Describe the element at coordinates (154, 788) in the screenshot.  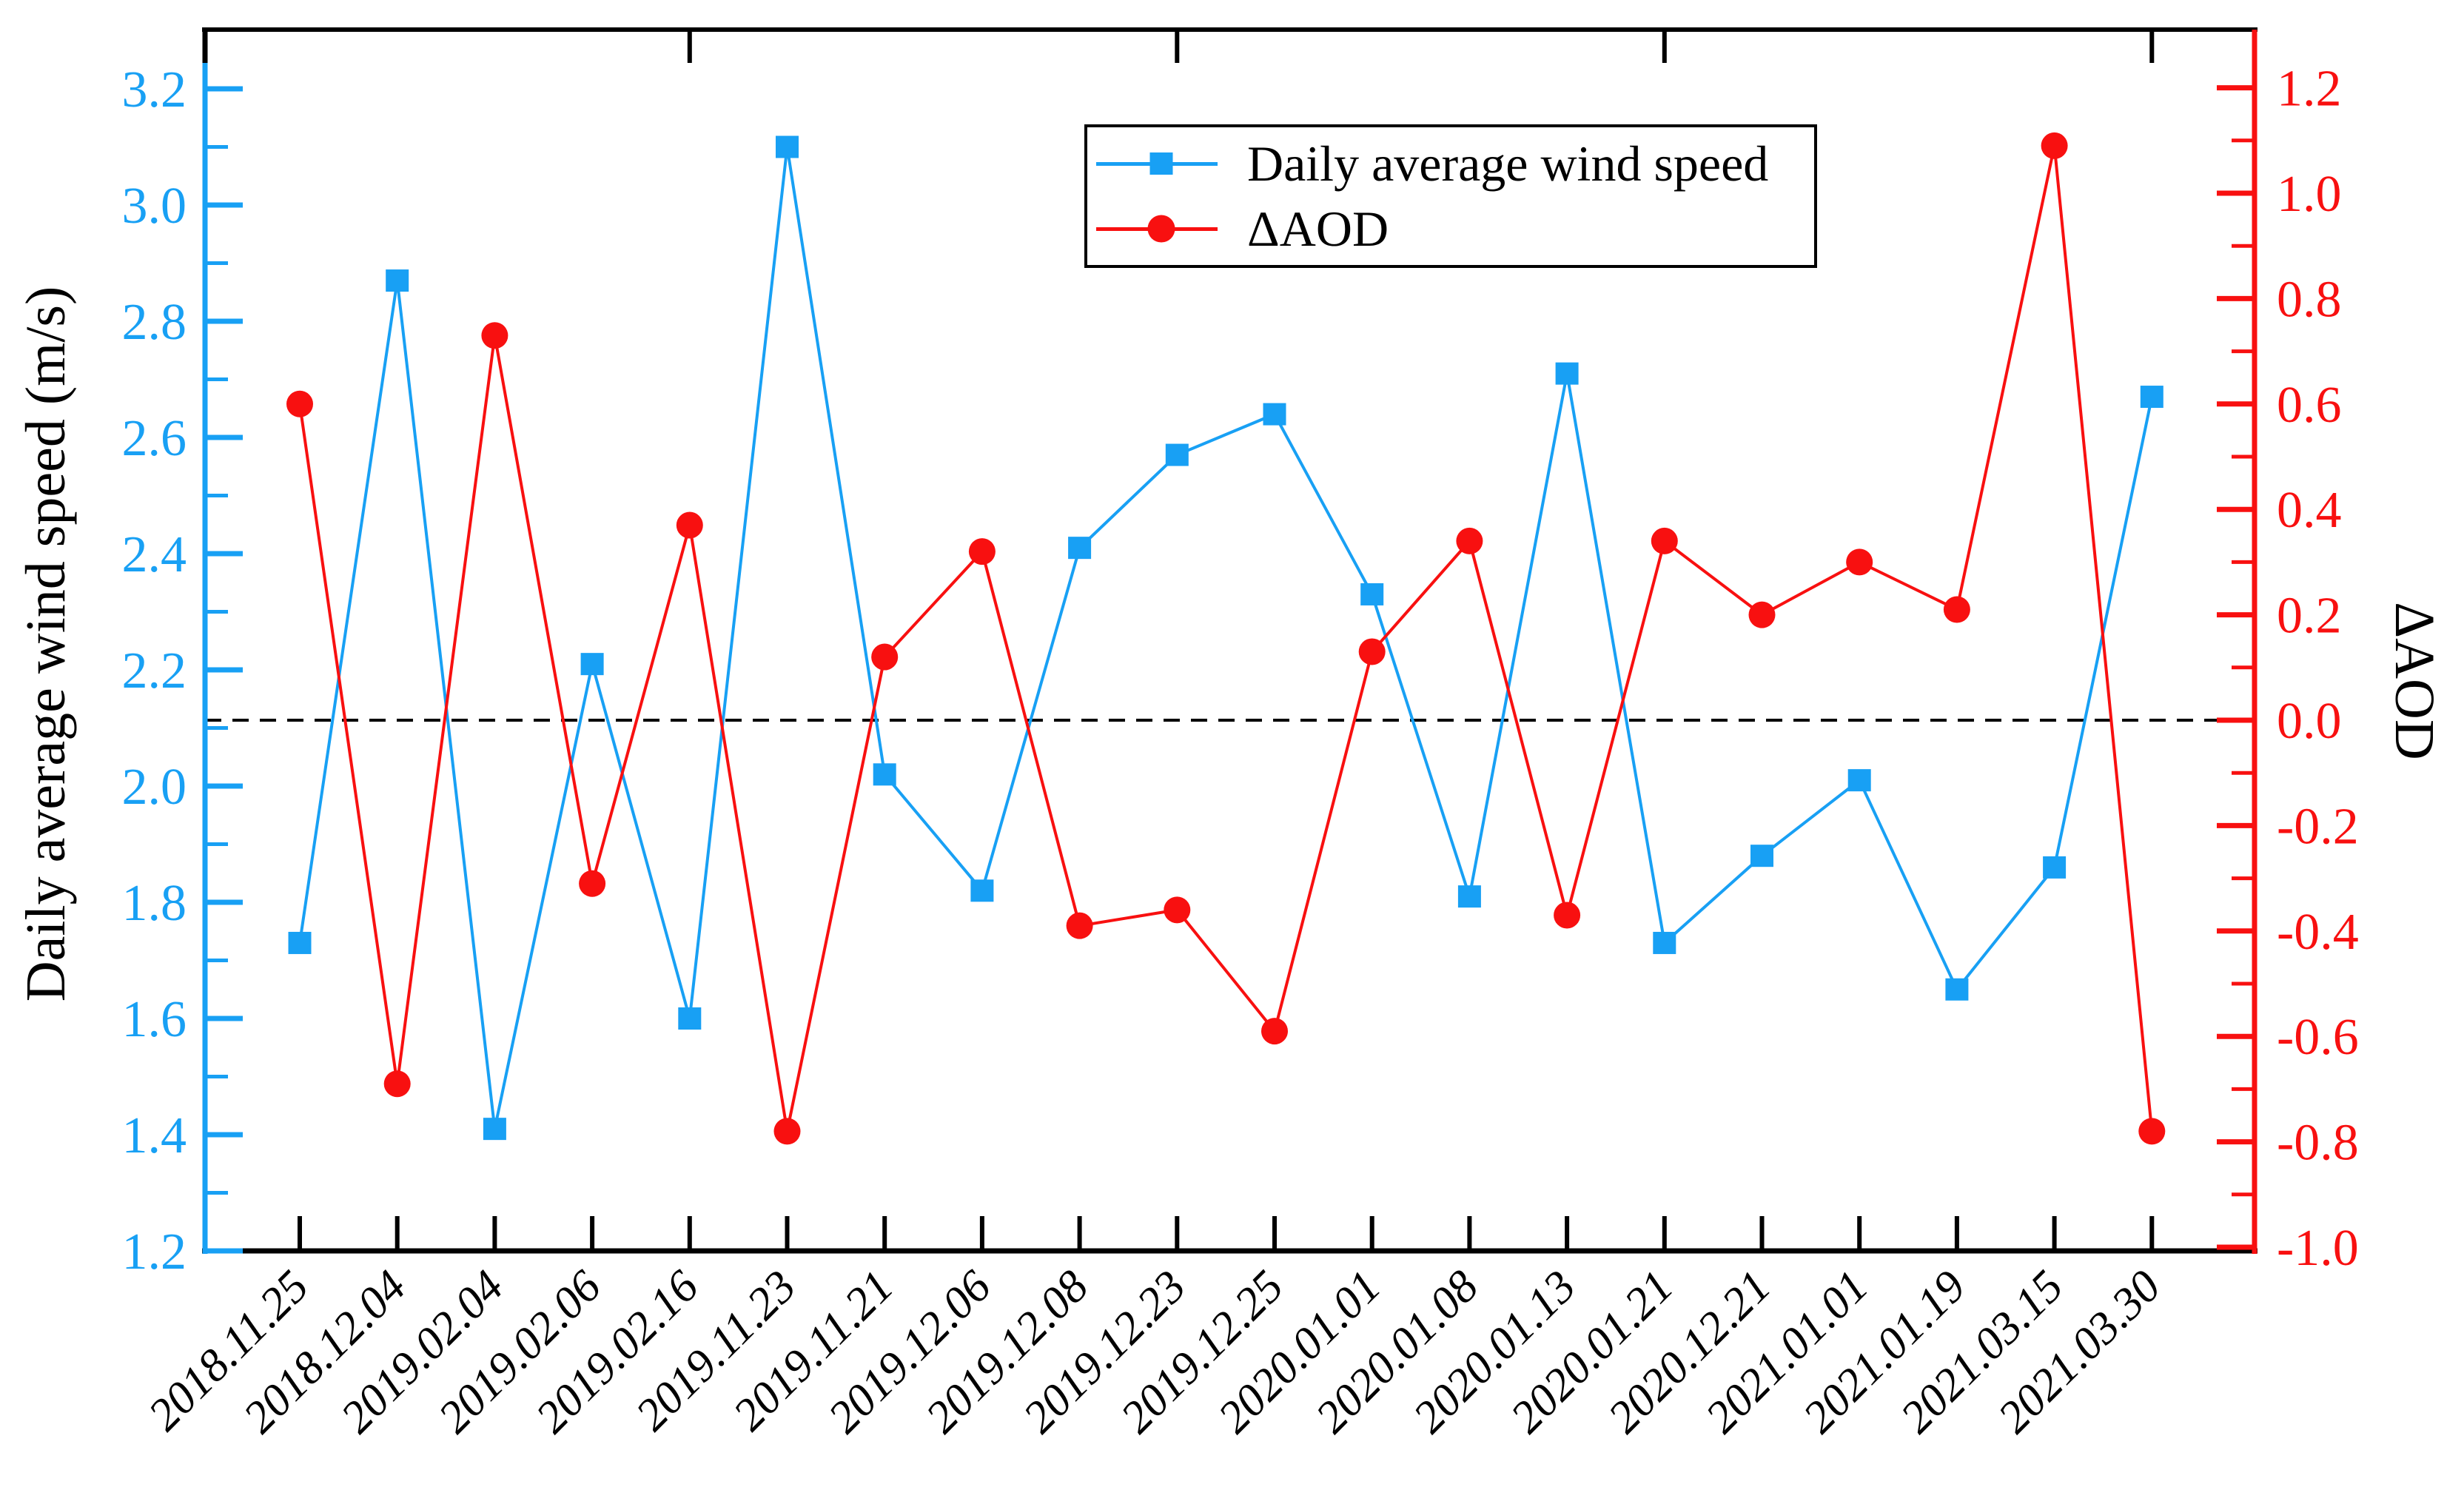
I see `left-tick-label: 2.0` at that location.